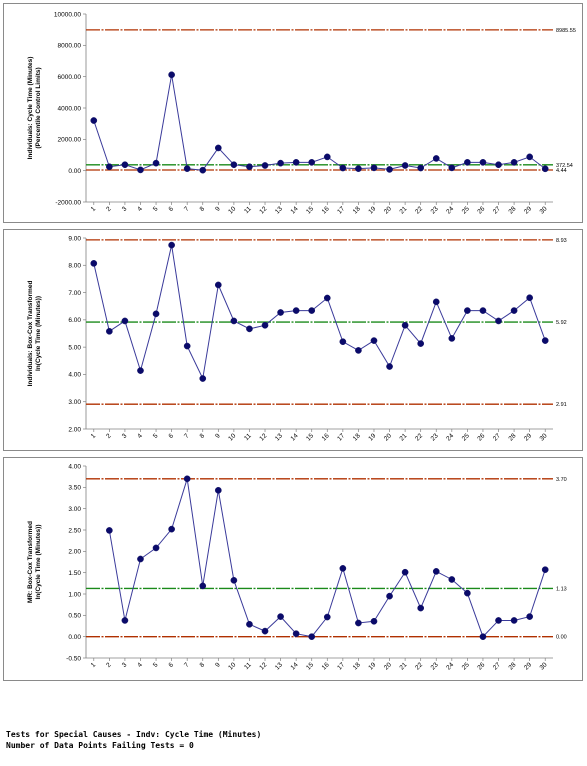  What do you see at coordinates (74, 402) in the screenshot?
I see `y-tick-label: 3.00` at bounding box center [74, 402].